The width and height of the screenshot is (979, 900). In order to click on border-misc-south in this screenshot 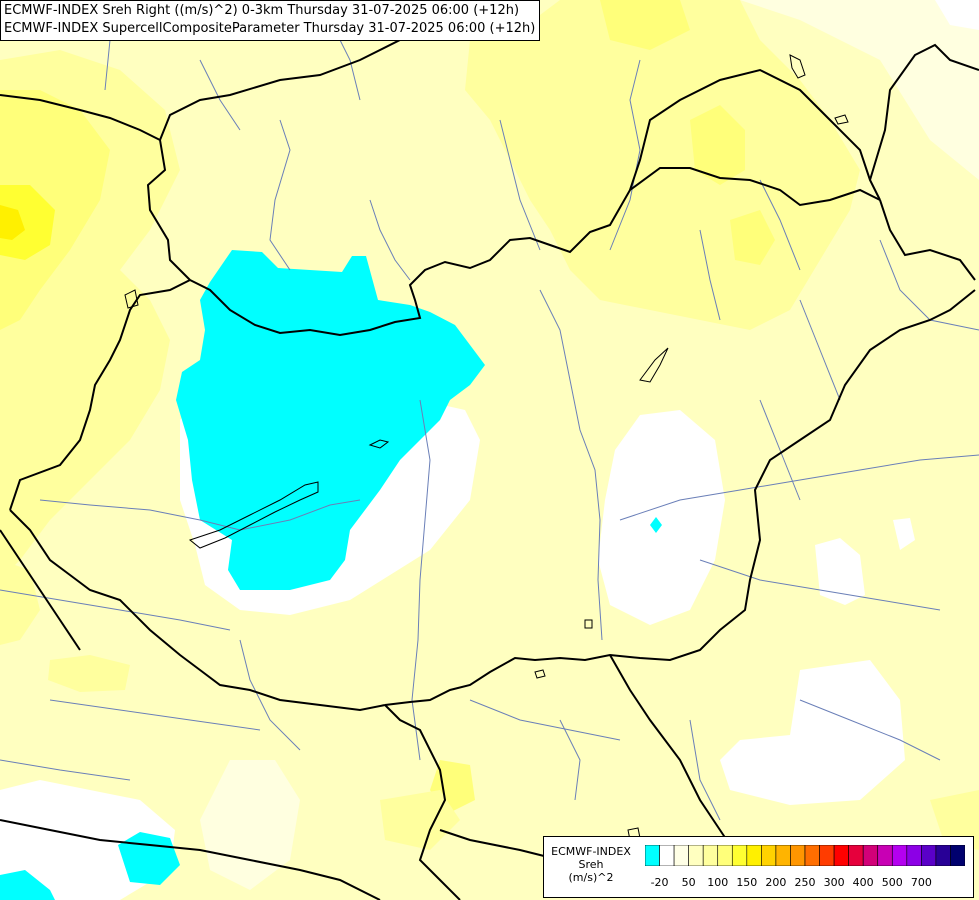, I will do `click(500, 845)`.